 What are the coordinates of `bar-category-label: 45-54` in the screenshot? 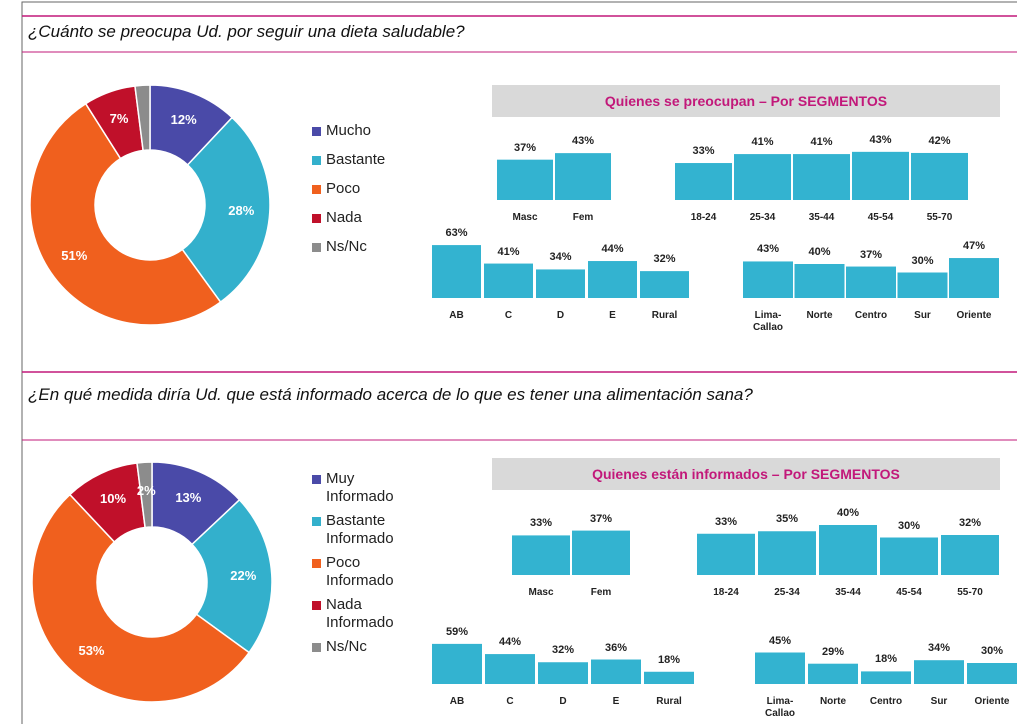 It's located at (909, 592).